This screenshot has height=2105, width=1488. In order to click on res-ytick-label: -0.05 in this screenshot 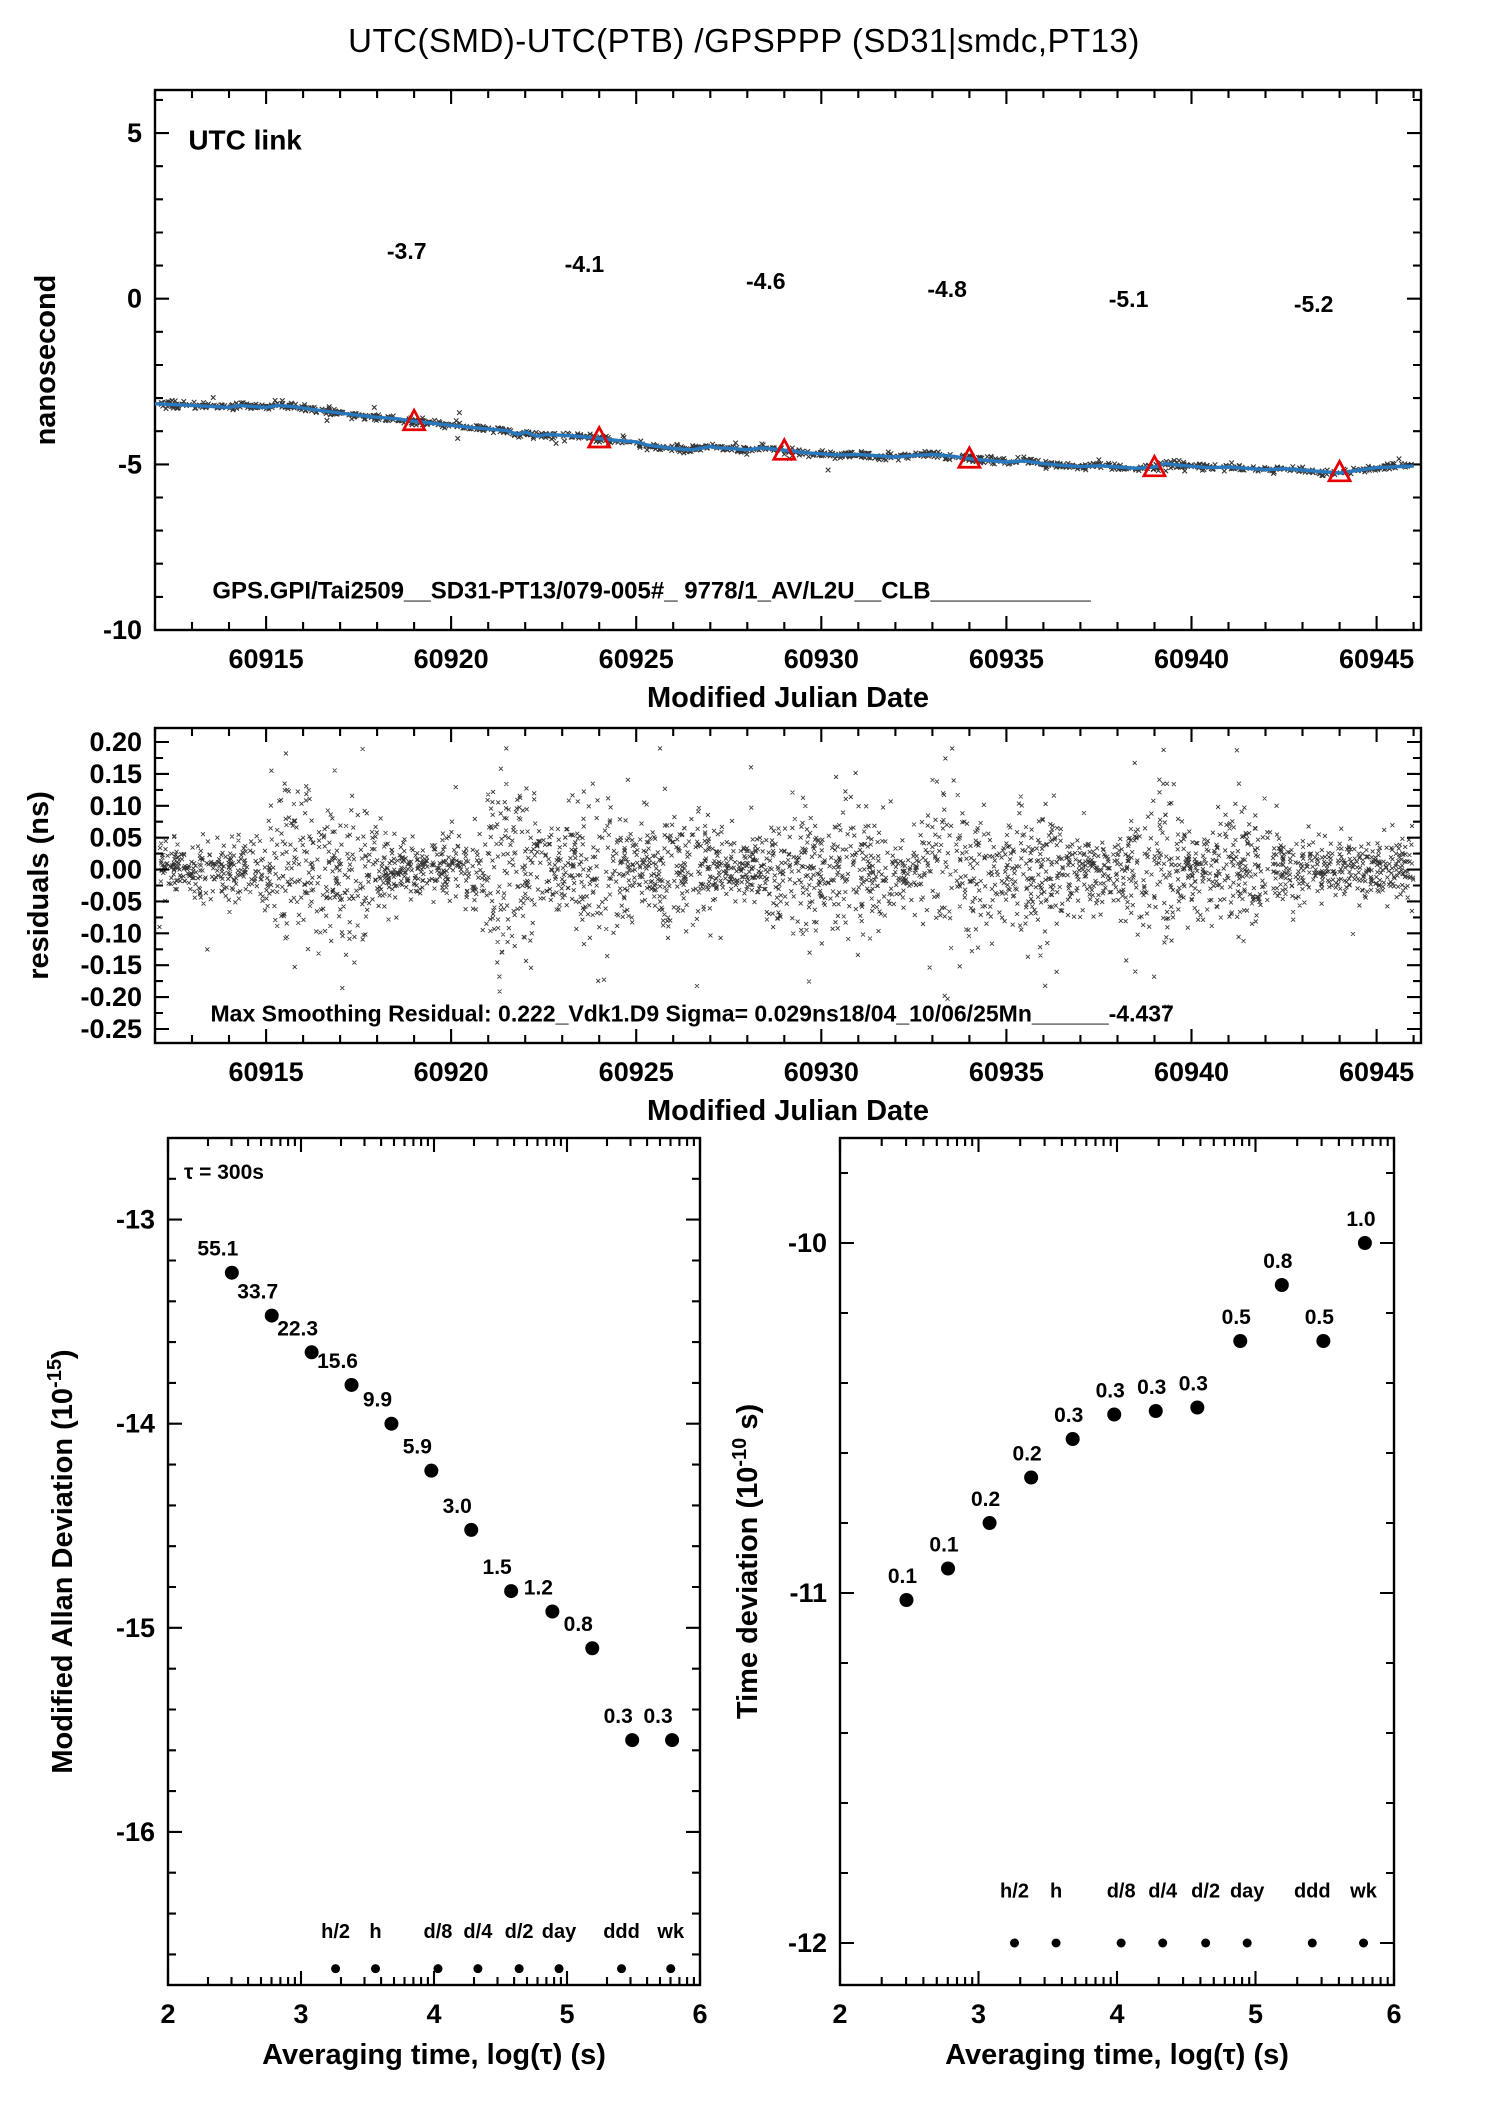, I will do `click(111, 901)`.